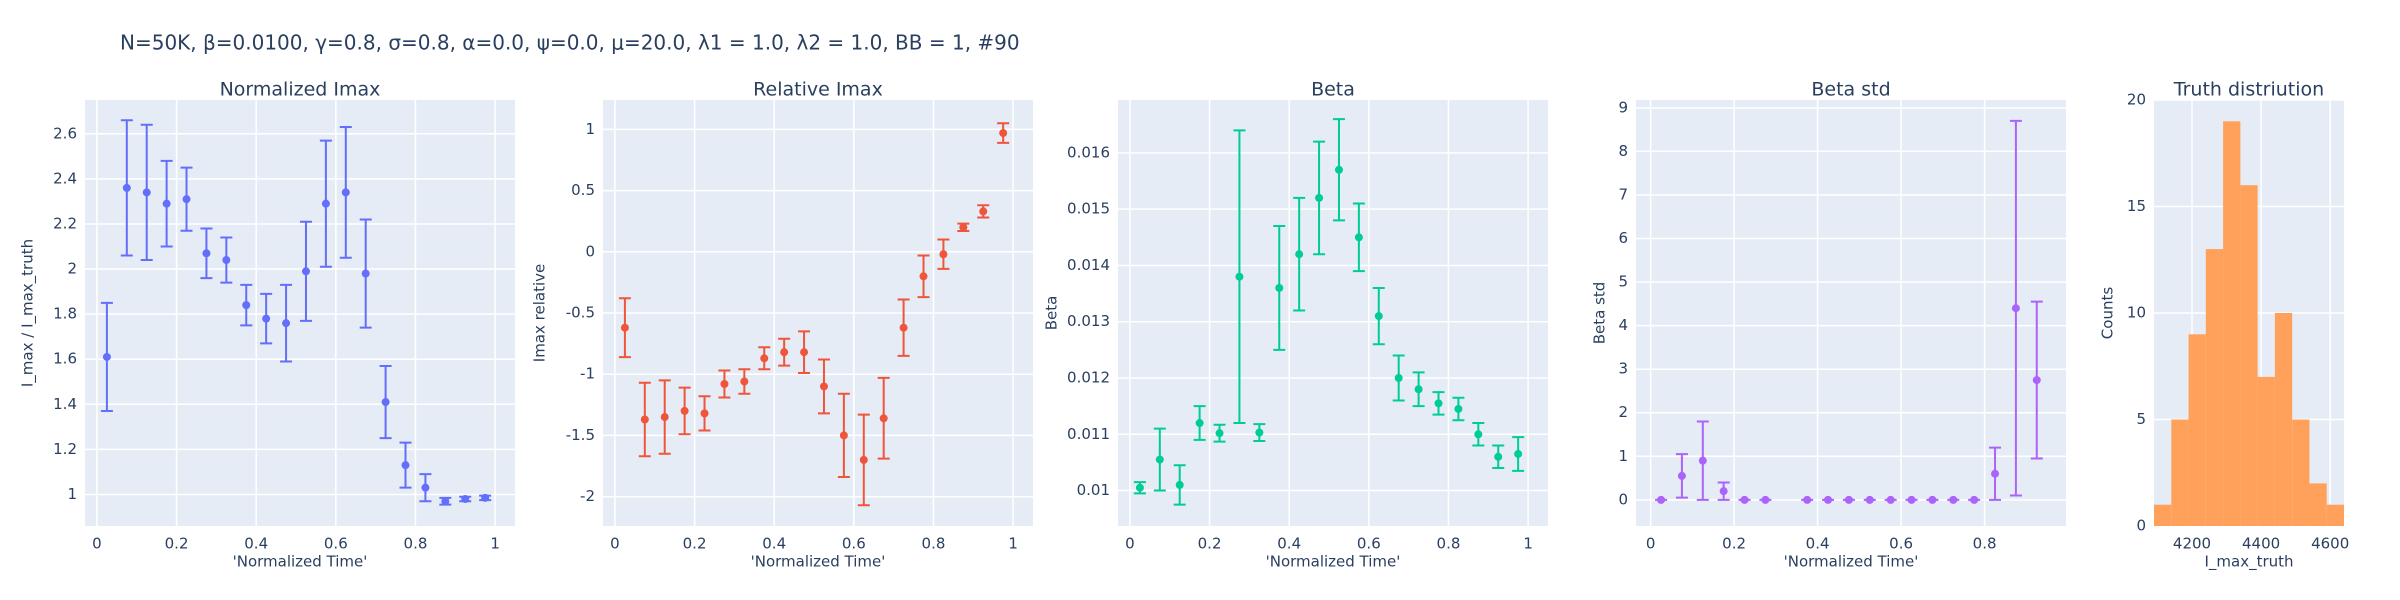 This screenshot has height=600, width=2400. What do you see at coordinates (2330, 544) in the screenshot?
I see `x-tick-label: 4600` at bounding box center [2330, 544].